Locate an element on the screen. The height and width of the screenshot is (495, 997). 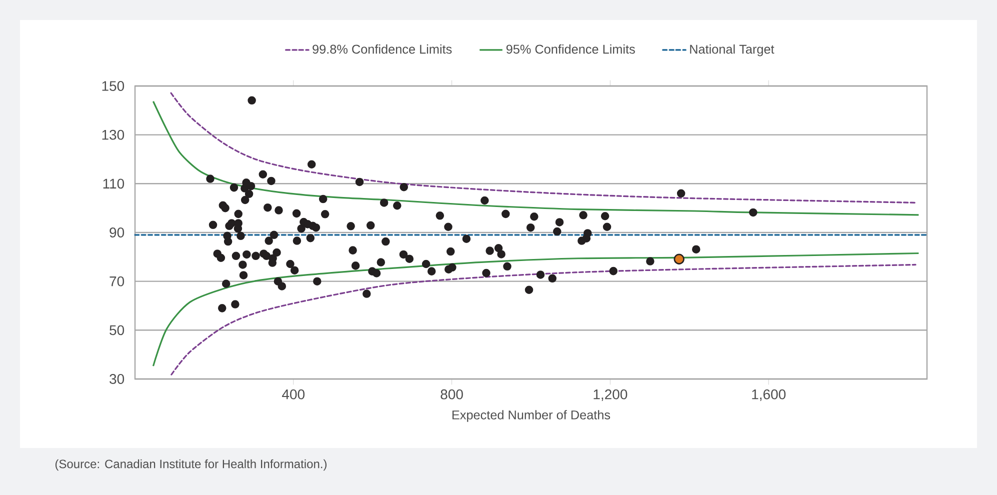
legend-label: 95% Confidence Limits is located at coordinates (570, 49).